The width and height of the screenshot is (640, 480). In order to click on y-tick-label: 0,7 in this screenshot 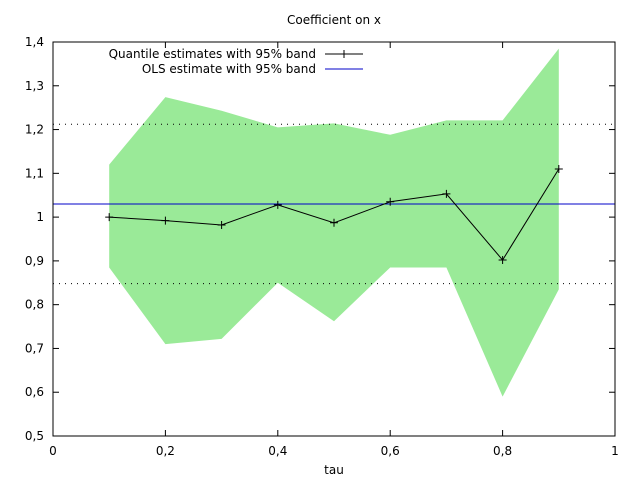, I will do `click(34, 348)`.